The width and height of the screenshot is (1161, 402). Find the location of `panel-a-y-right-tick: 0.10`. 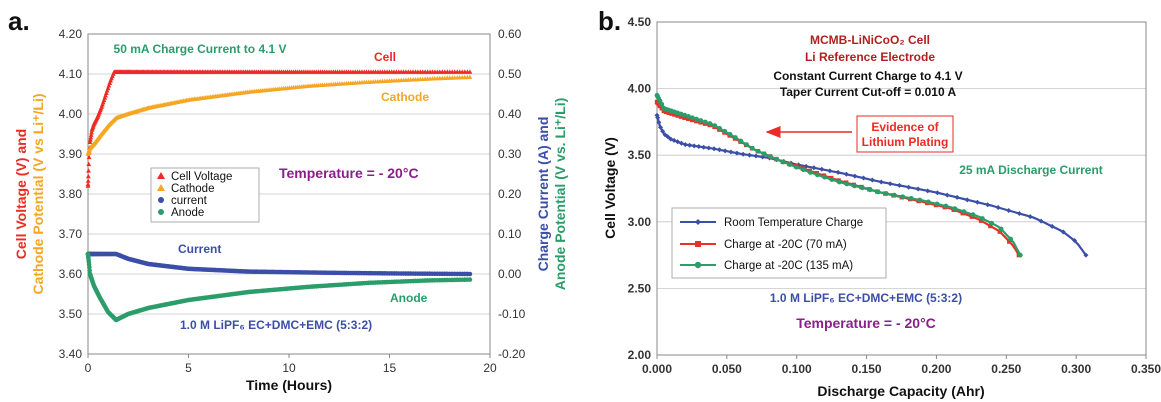

panel-a-y-right-tick: 0.10 is located at coordinates (510, 234).